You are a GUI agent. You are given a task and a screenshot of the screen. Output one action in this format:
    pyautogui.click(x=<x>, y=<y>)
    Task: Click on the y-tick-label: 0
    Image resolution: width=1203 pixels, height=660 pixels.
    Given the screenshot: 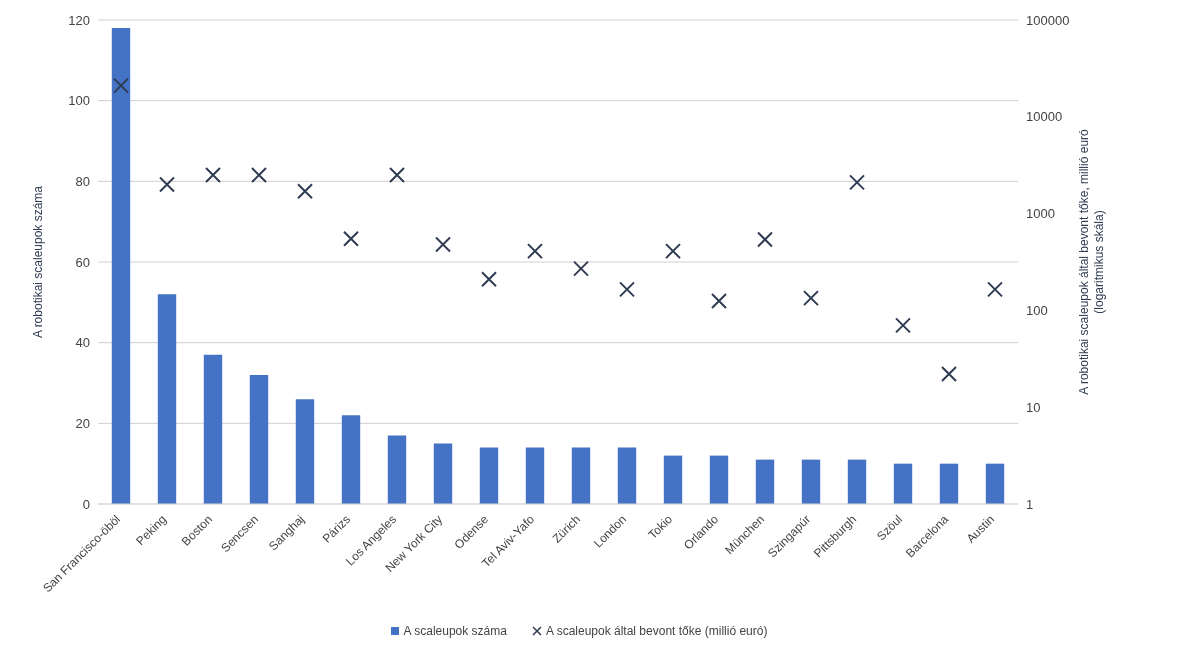 What is the action you would take?
    pyautogui.click(x=86, y=504)
    